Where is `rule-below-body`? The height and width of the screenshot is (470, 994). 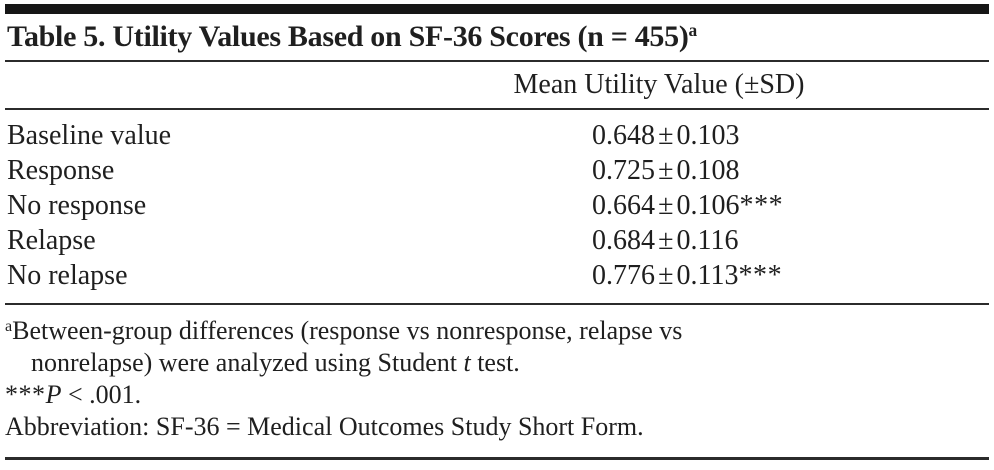
rule-below-body is located at coordinates (497, 304).